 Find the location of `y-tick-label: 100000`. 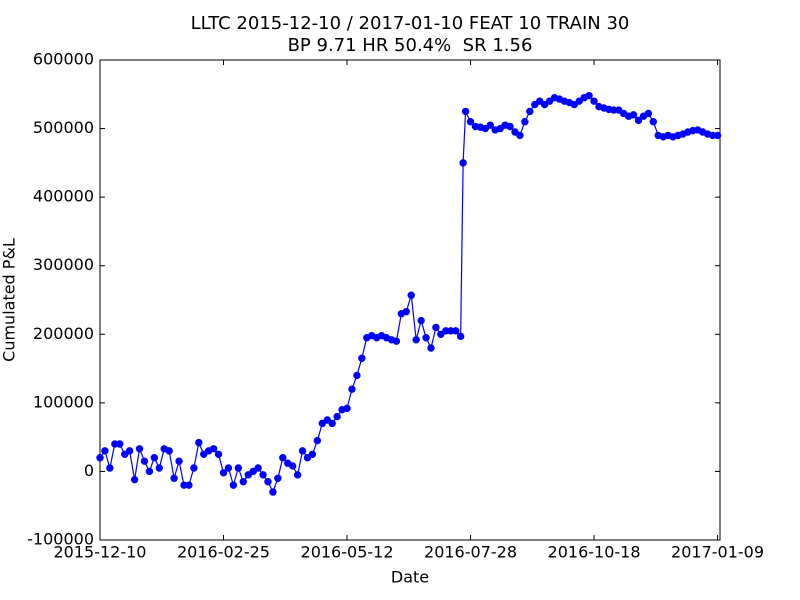

y-tick-label: 100000 is located at coordinates (63, 401).